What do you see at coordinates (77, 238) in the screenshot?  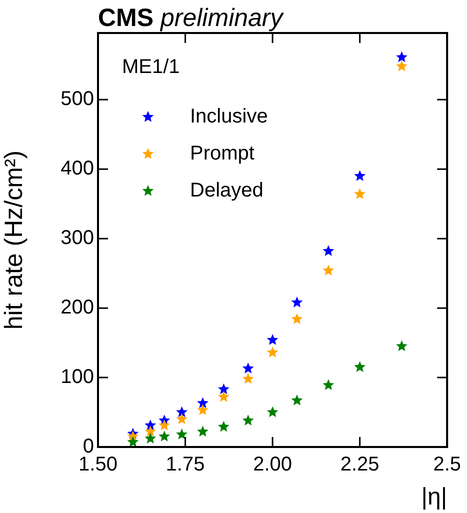 I see `y-tick-label: 300` at bounding box center [77, 238].